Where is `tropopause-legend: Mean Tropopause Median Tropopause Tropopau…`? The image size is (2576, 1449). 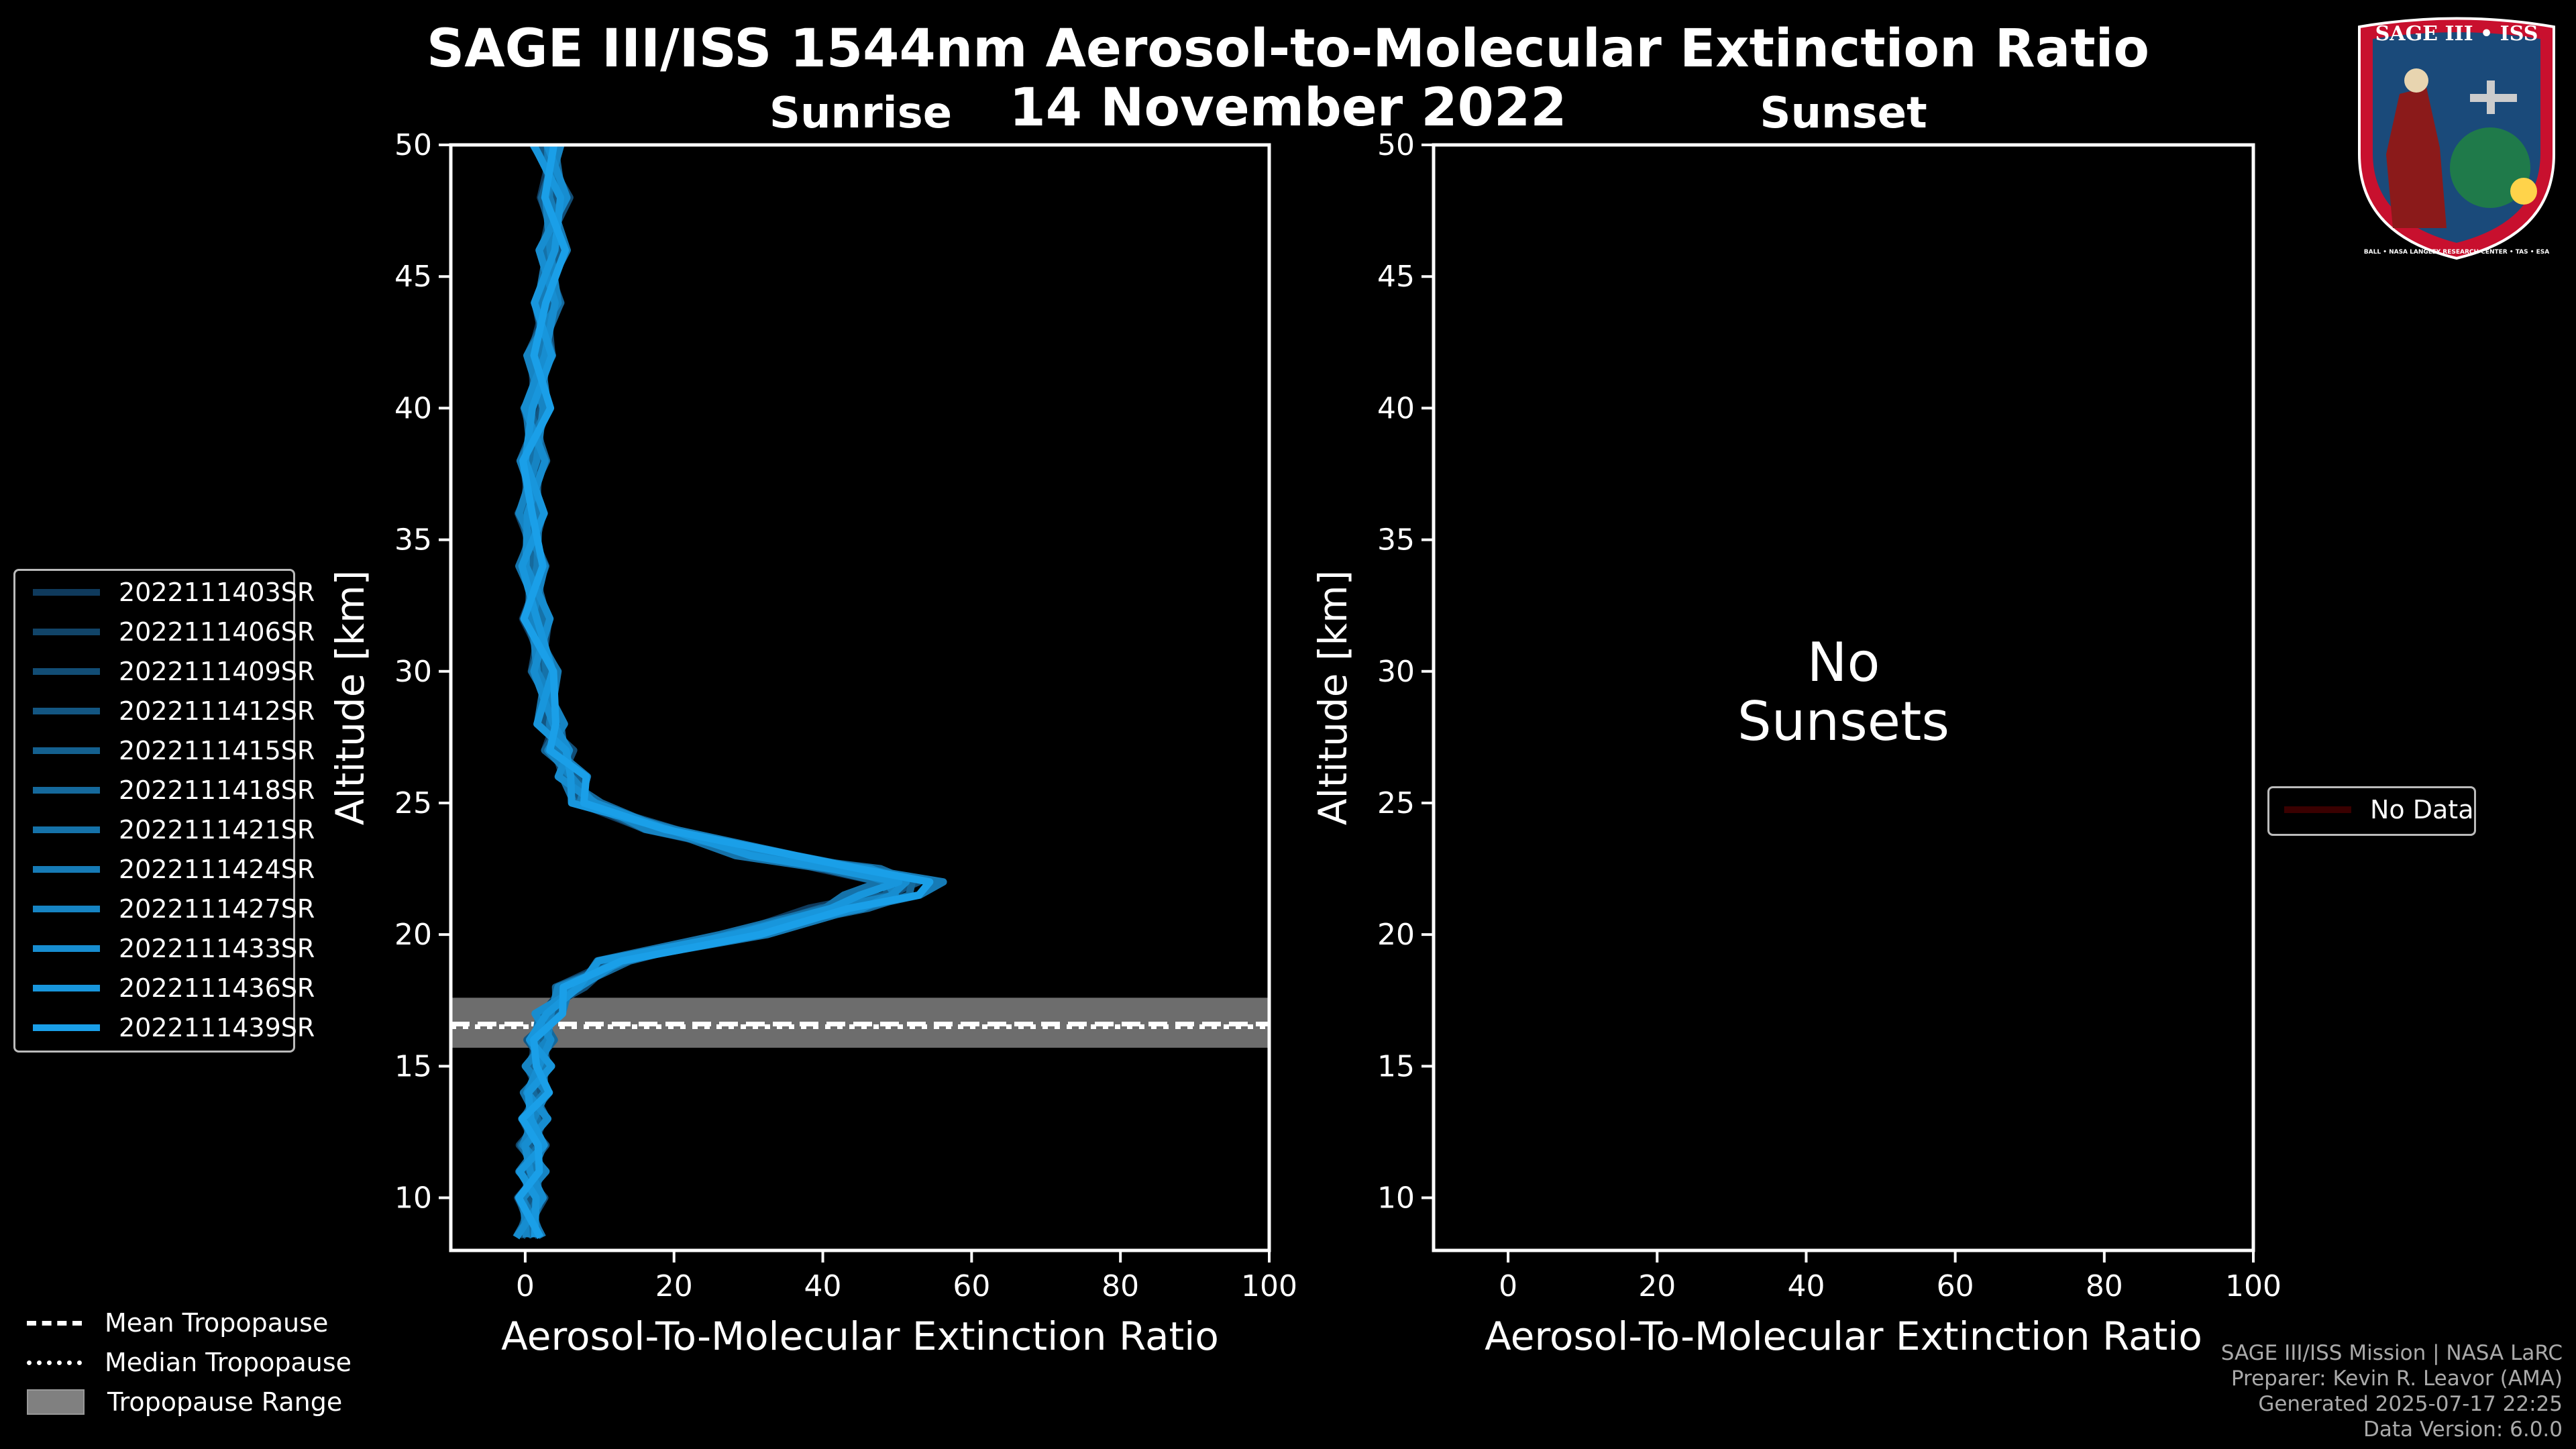
tropopause-legend: Mean Tropopause Median Tropopause Tropopau… is located at coordinates (201, 1368).